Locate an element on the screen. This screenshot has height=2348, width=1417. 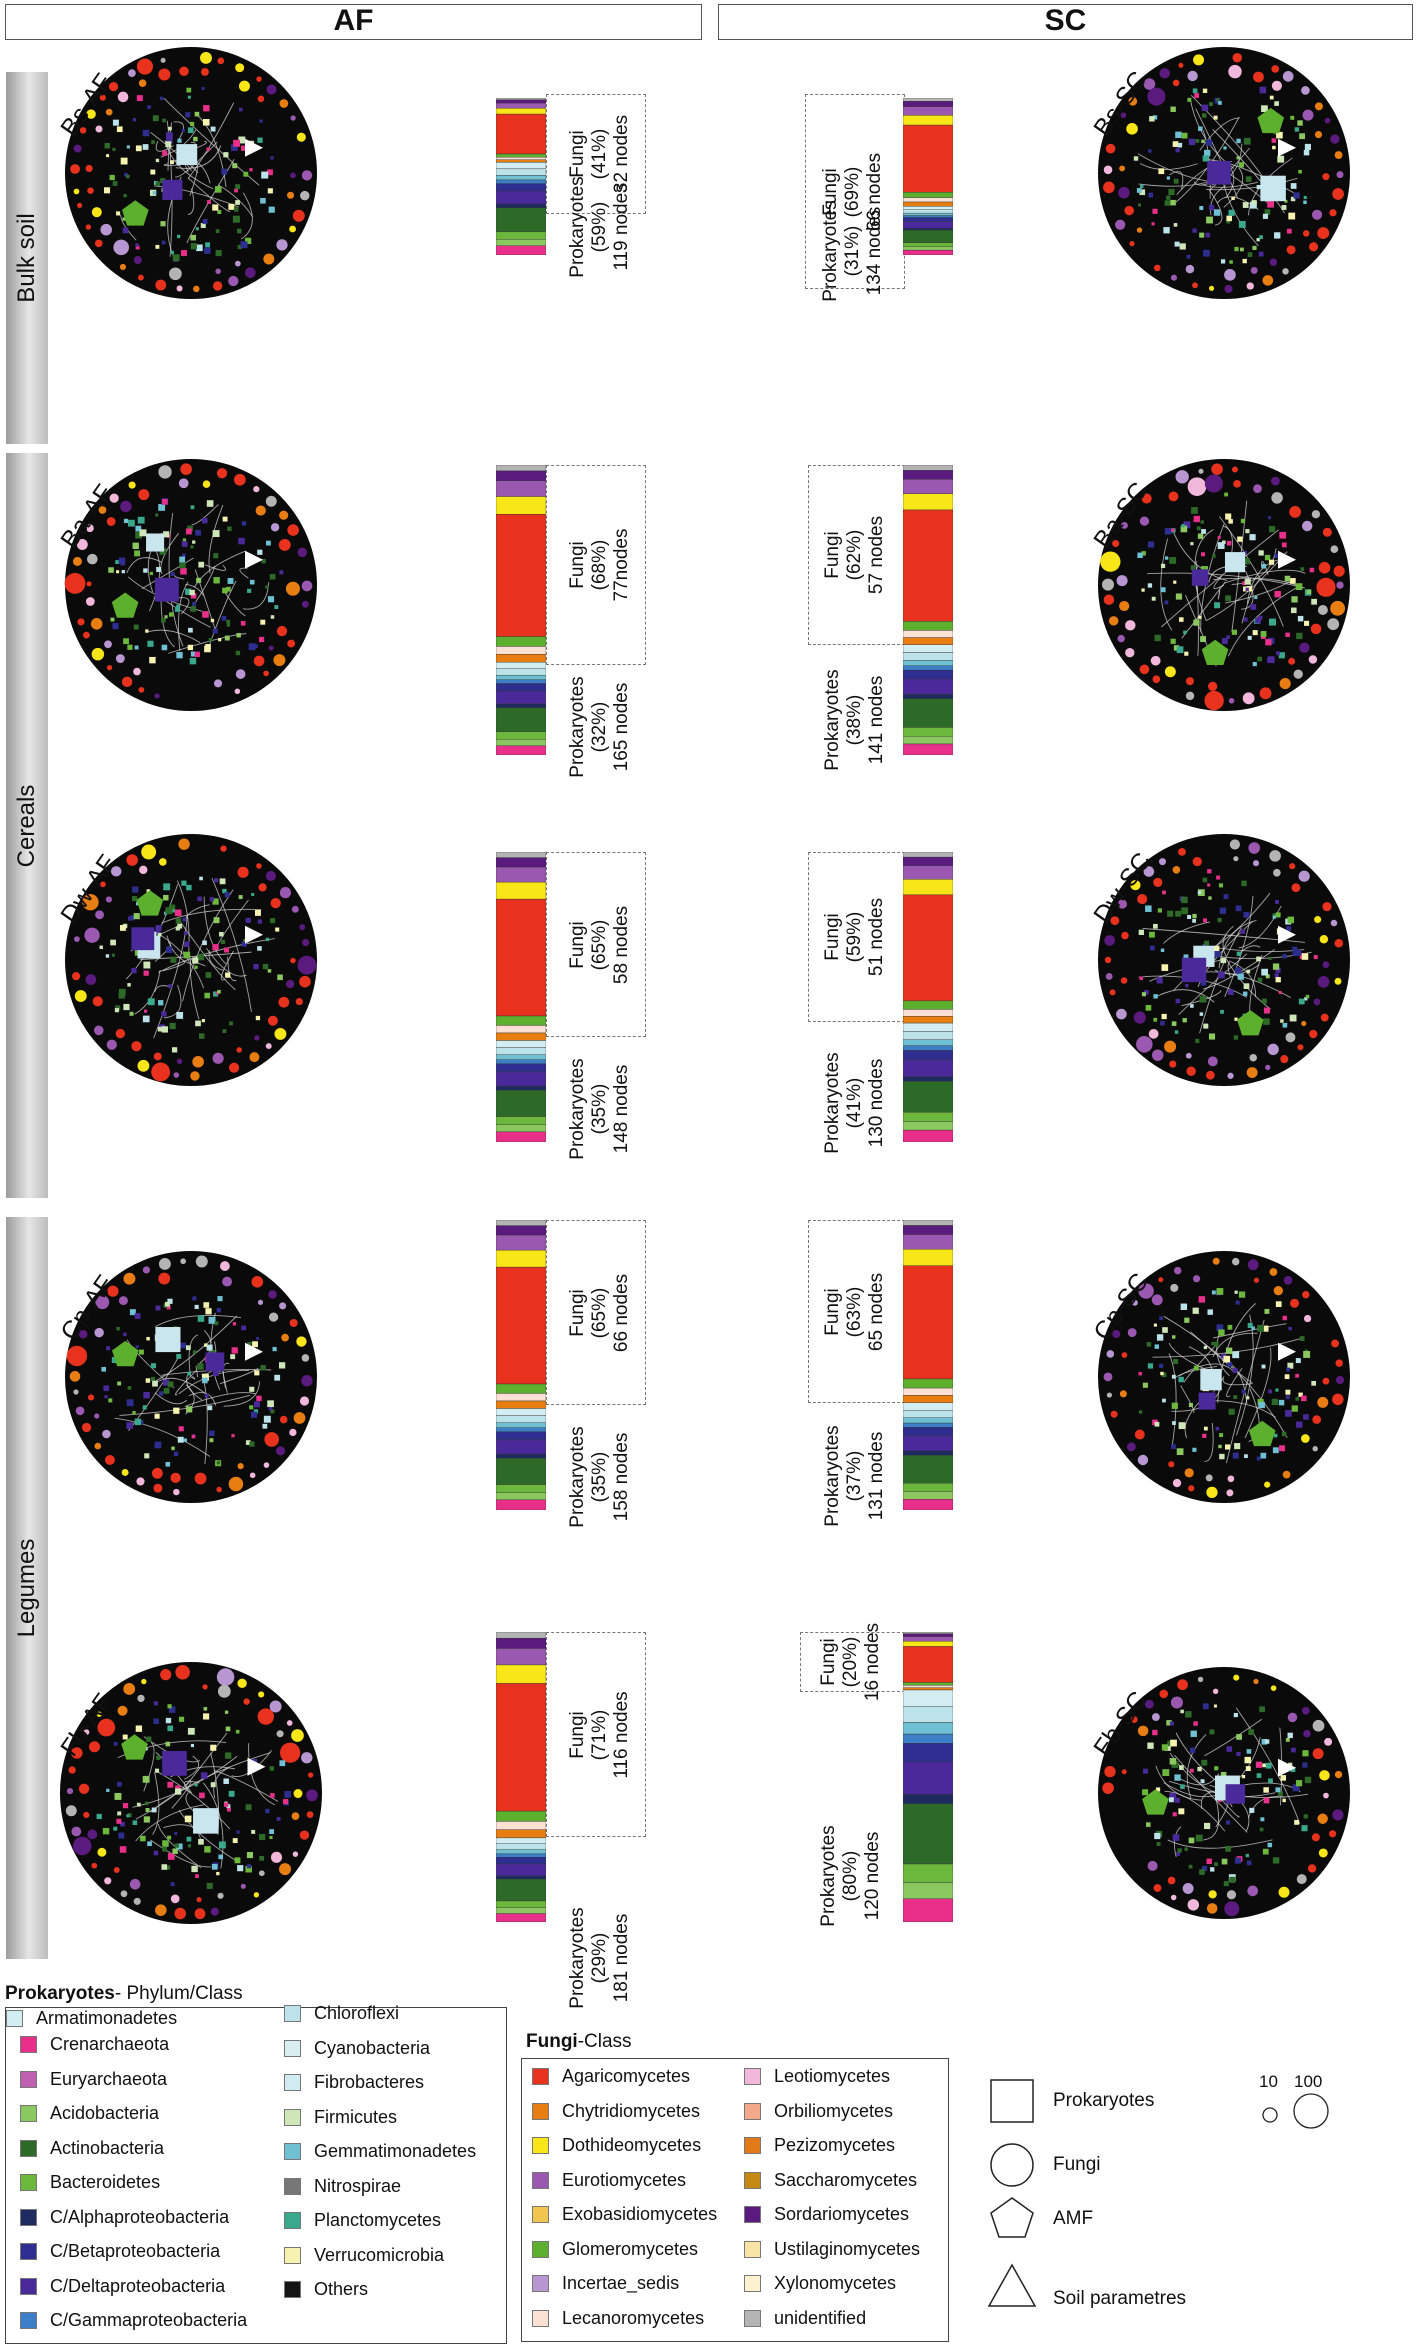
prokaryote-hub-node is located at coordinates (1200, 577).